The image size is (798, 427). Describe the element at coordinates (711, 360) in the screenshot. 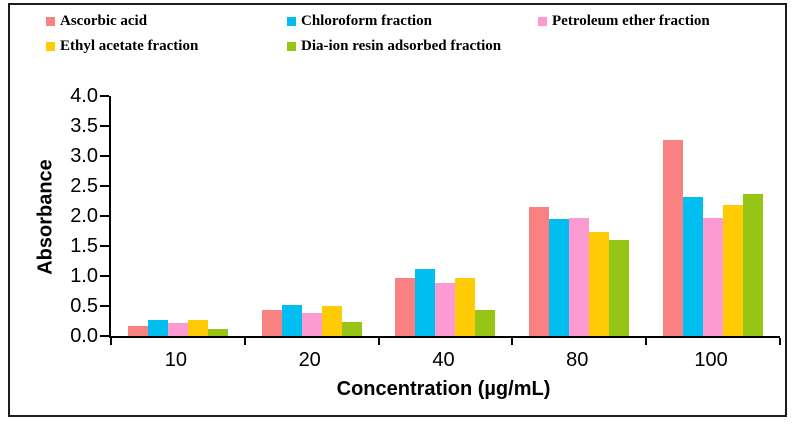

I see `x-axis-category-label: 100` at that location.